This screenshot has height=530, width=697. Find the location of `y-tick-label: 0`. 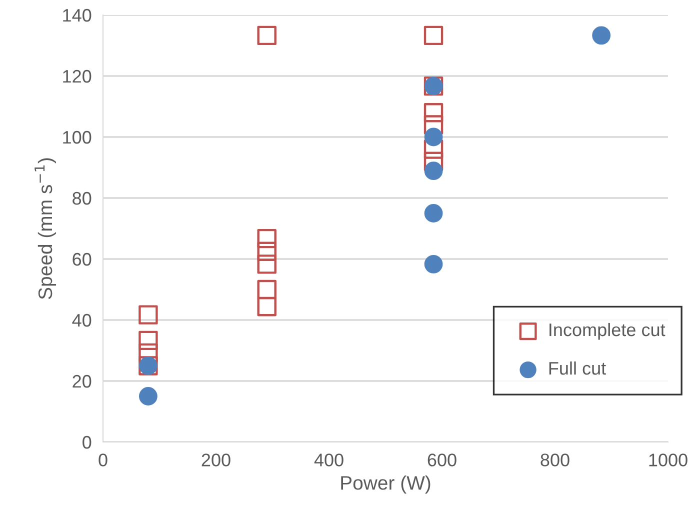

y-tick-label: 0 is located at coordinates (87, 442).